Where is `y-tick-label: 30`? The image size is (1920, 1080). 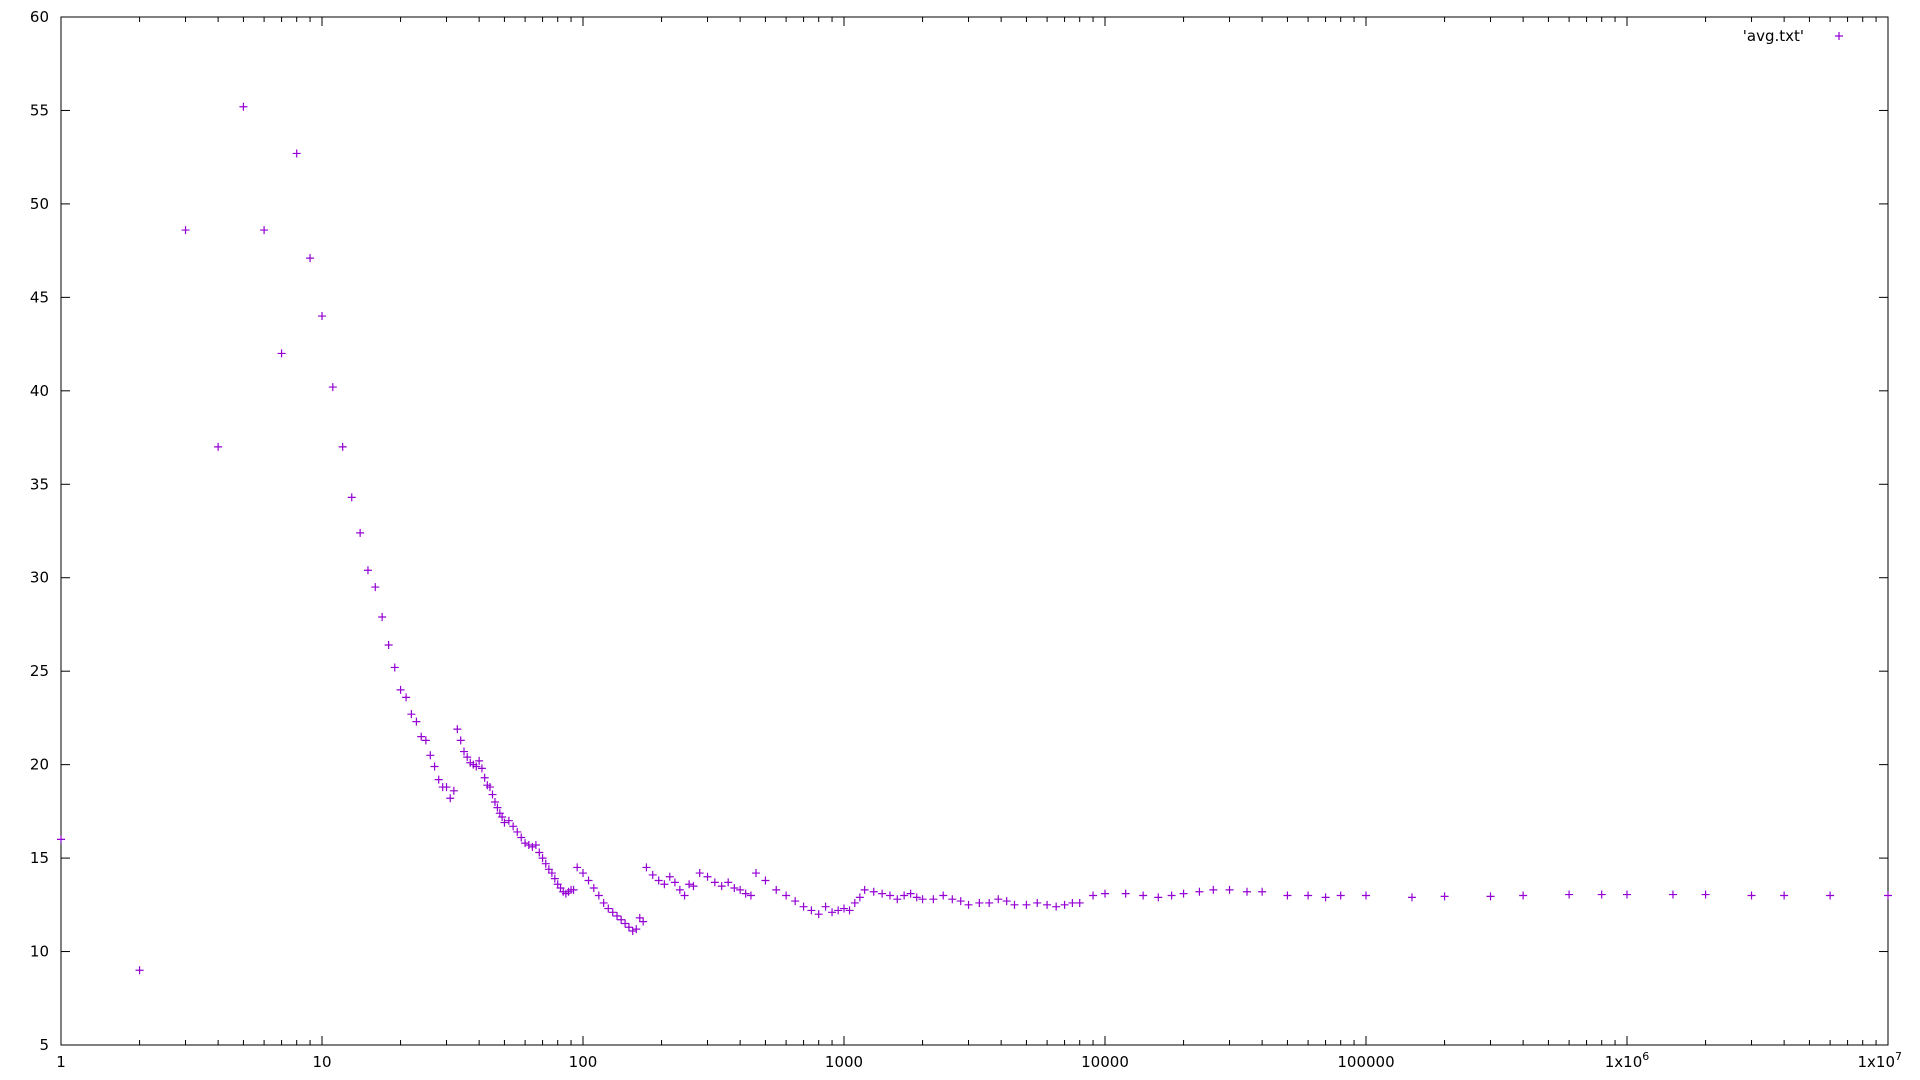
y-tick-label: 30 is located at coordinates (39, 578).